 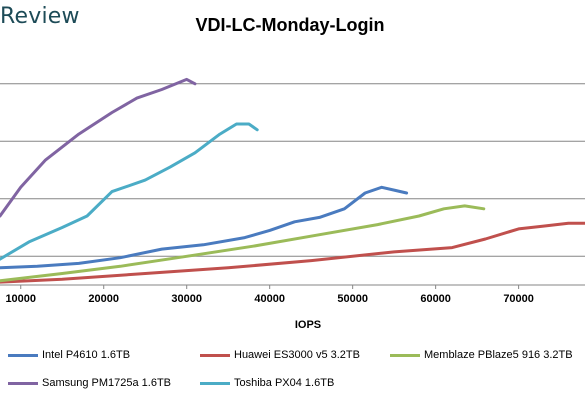 I want to click on chart-title: VDI-LC-Monday-Login, so click(x=290, y=25).